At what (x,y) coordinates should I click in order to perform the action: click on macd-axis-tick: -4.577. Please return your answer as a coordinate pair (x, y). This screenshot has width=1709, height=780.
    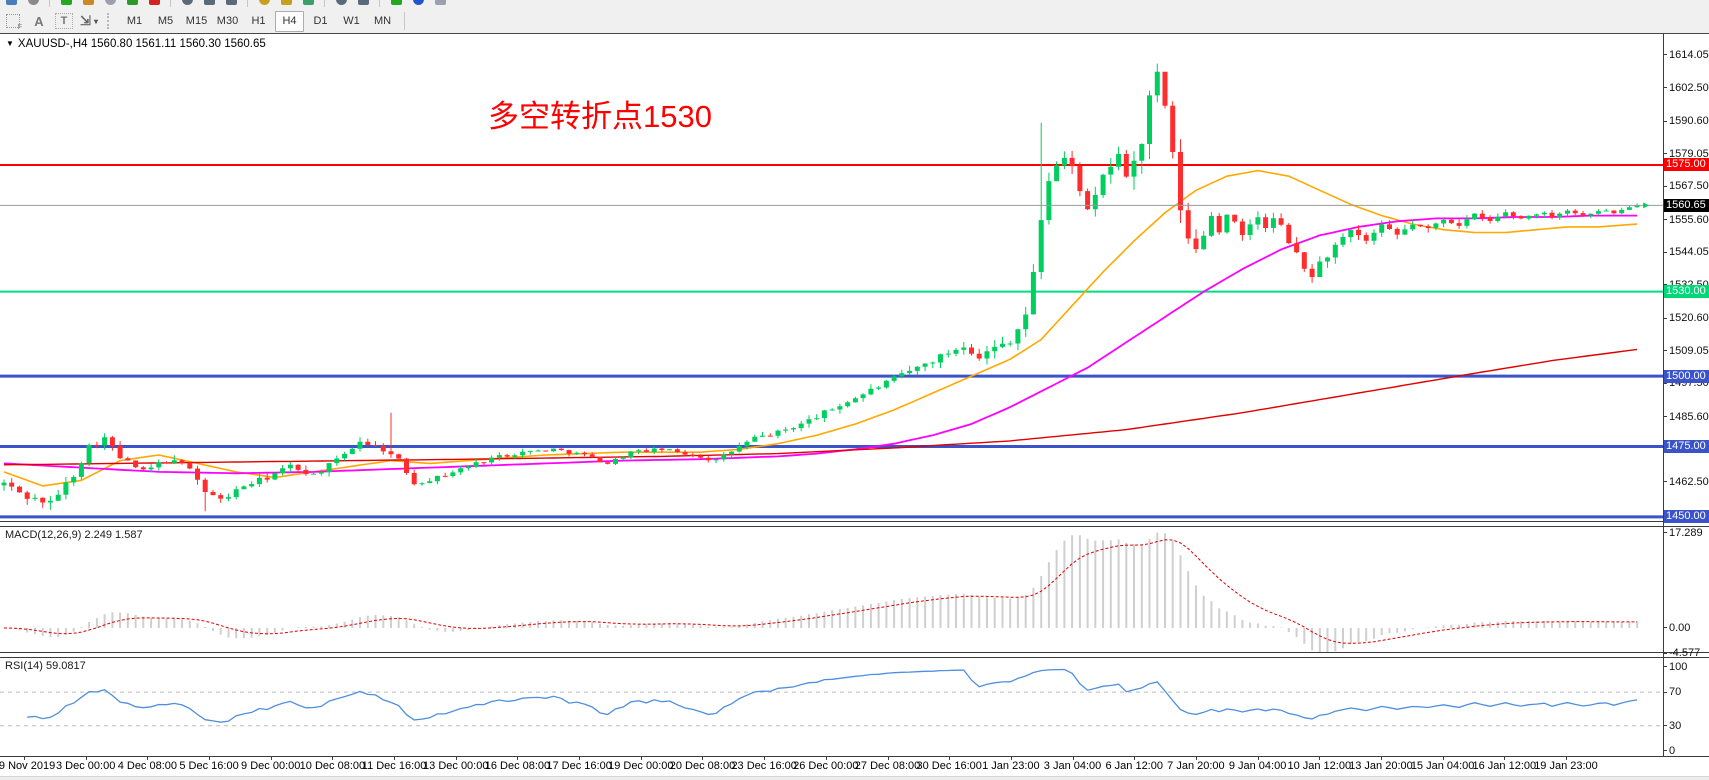
    Looking at the image, I should click on (1685, 653).